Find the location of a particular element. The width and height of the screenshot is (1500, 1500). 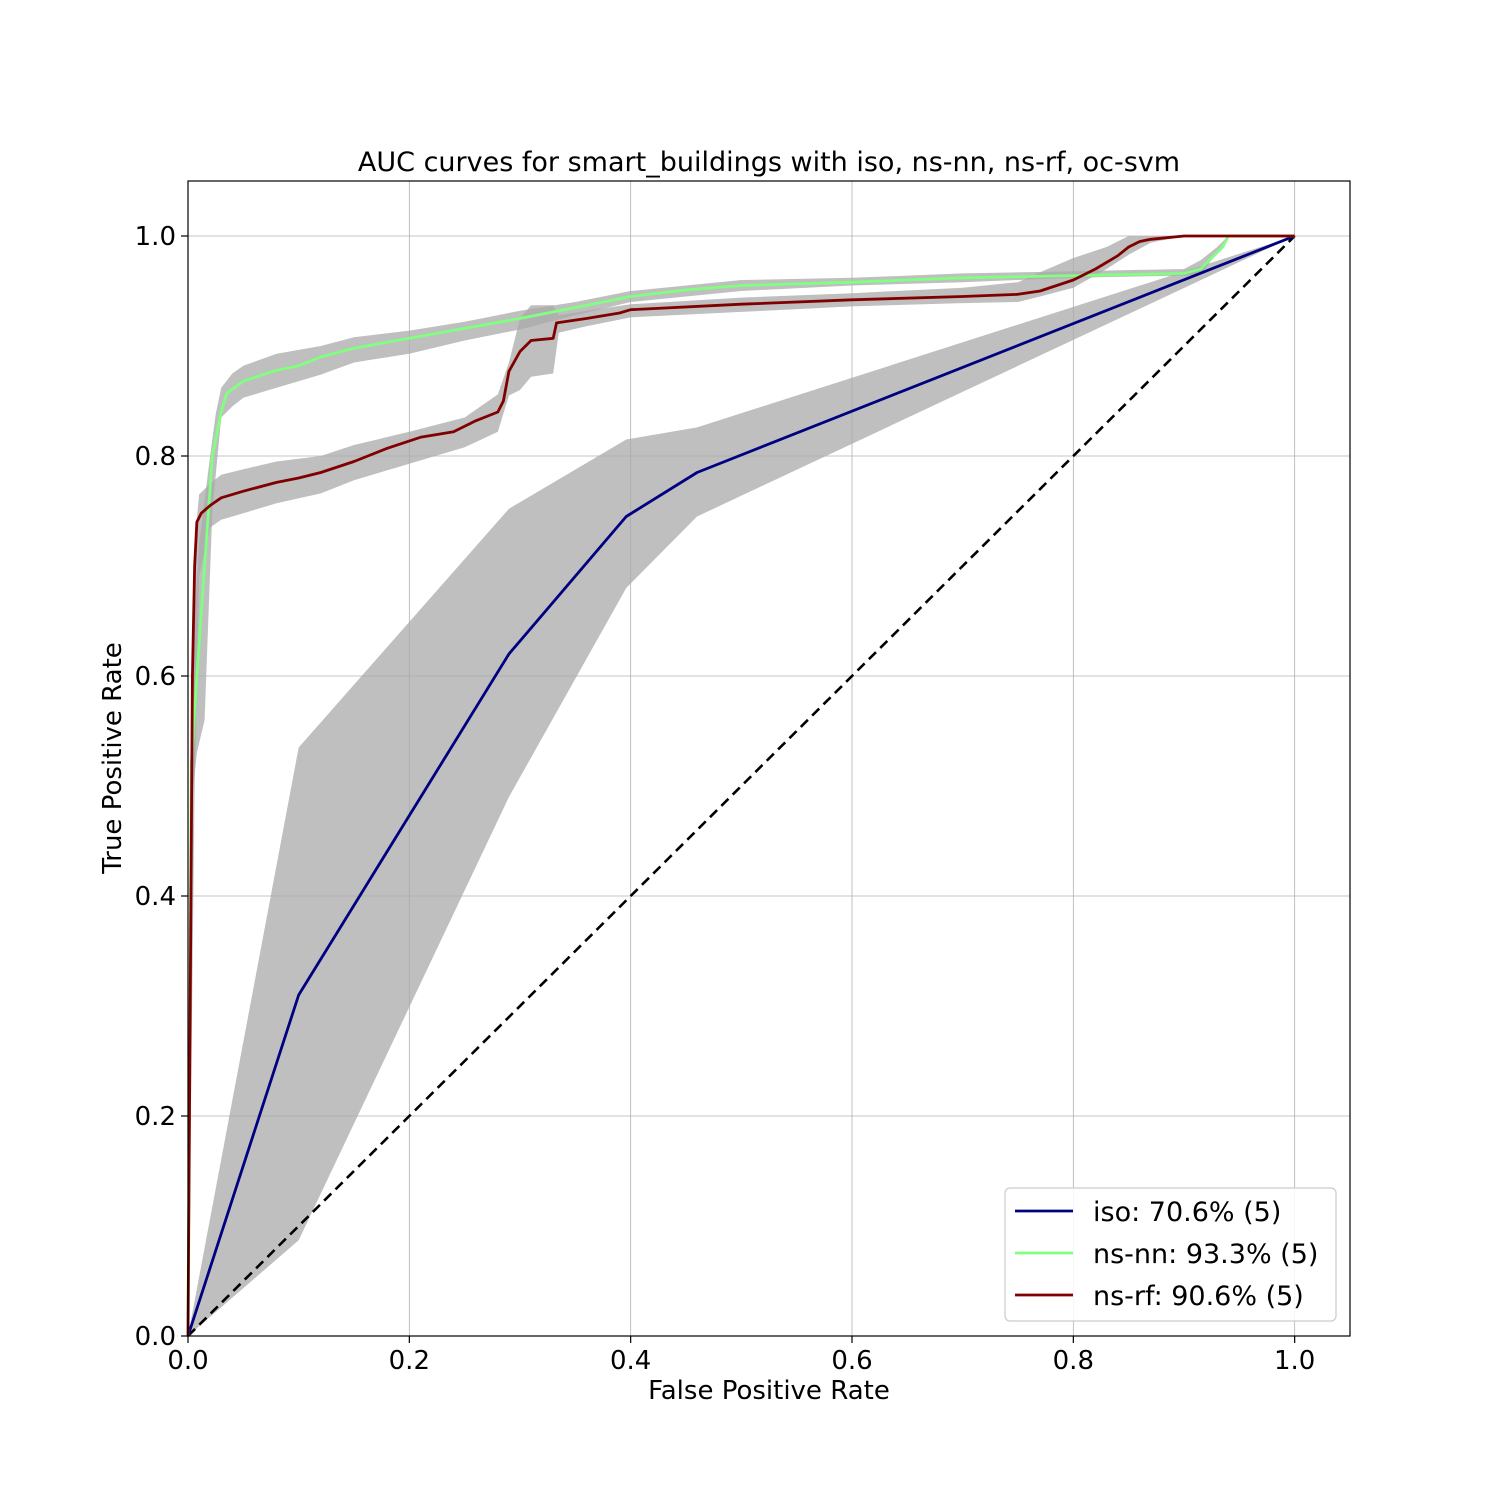

x-axis-ticks: 0.0 0.2 0.4 0.6 0.8 1.0 is located at coordinates (741, 1356).